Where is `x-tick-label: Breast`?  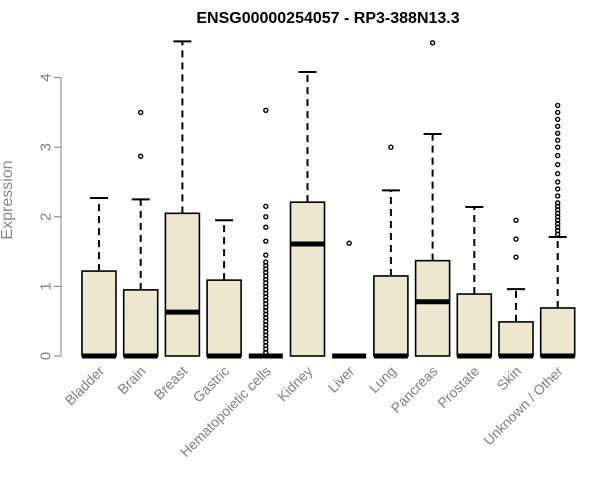
x-tick-label: Breast is located at coordinates (171, 383).